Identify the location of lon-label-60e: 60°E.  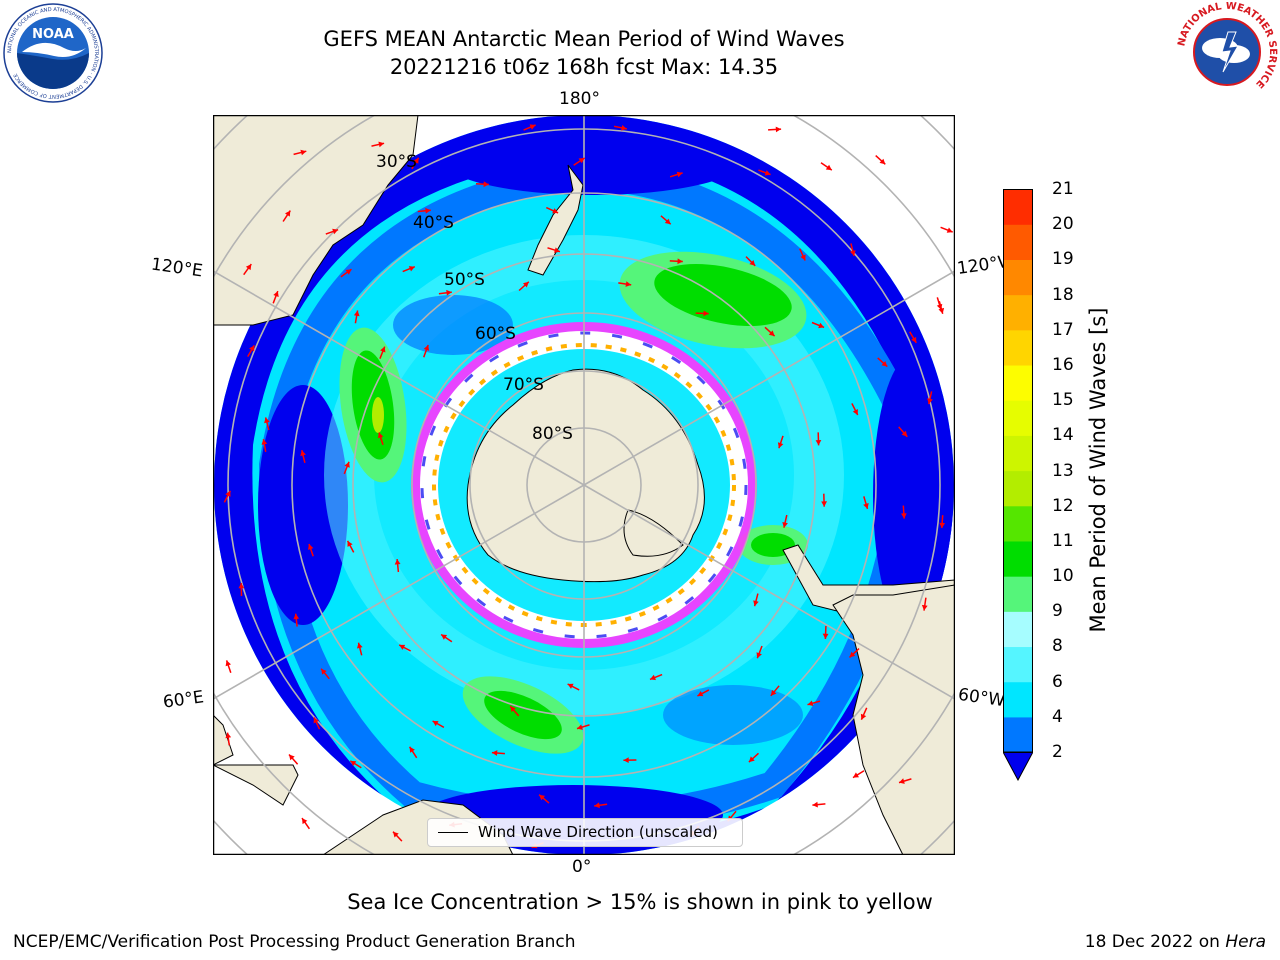
(183, 700).